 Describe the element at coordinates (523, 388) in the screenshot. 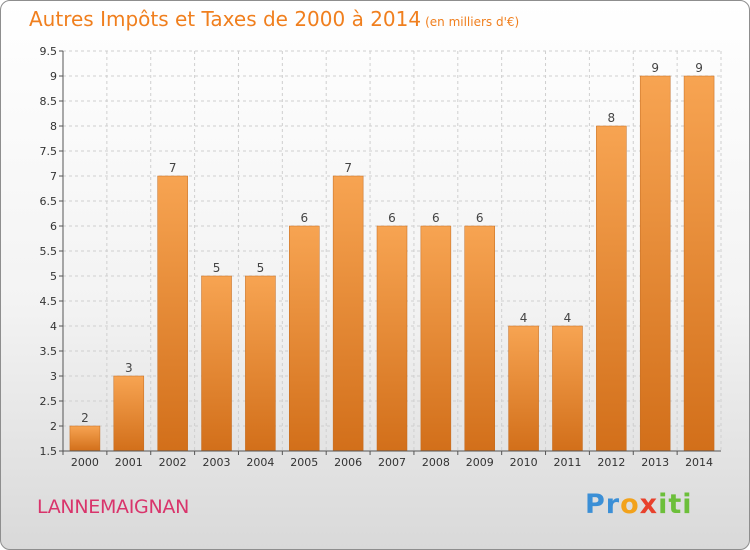

I see `bar-2010` at that location.